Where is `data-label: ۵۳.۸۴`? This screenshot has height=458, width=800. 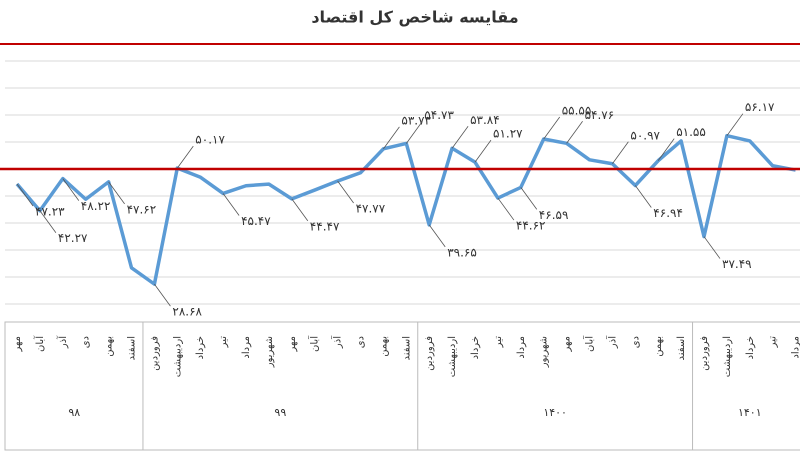 data-label: ۵۳.۸۴ is located at coordinates (485, 120).